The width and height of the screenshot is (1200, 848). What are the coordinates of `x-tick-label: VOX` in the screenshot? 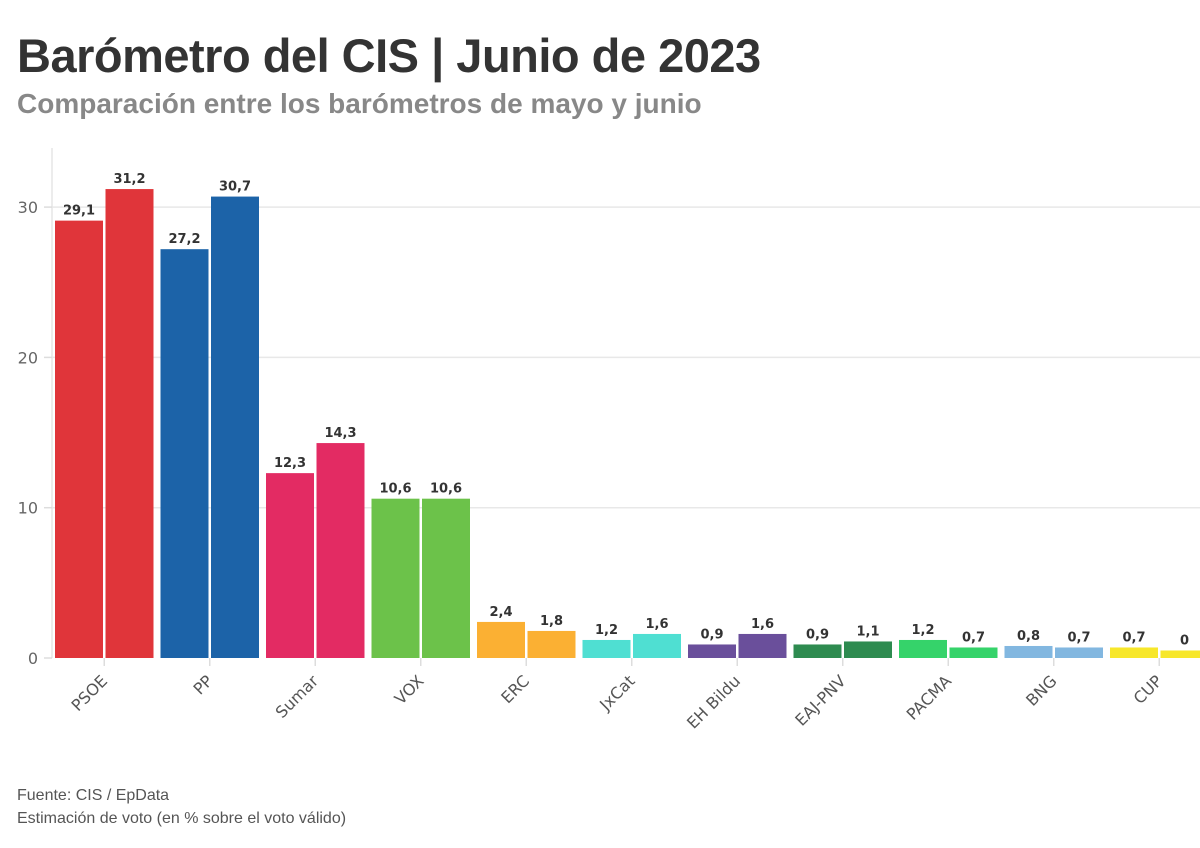 It's located at (409, 689).